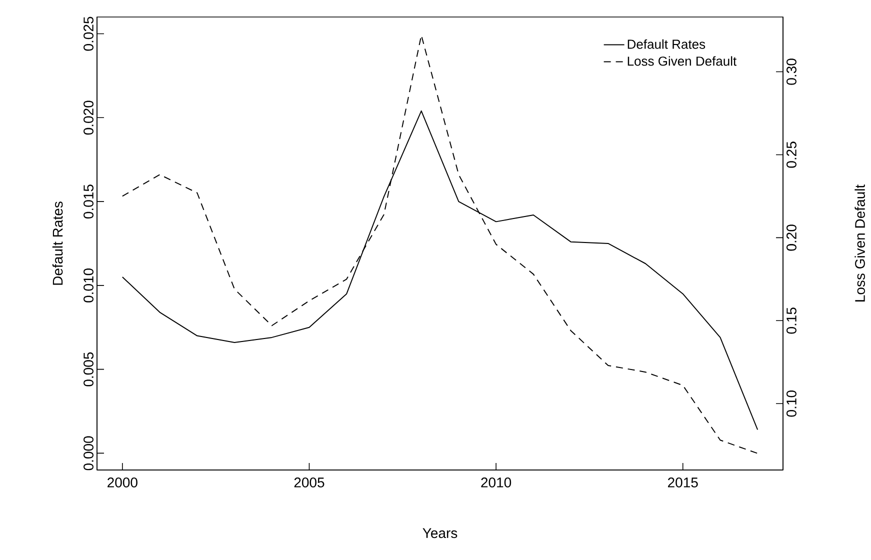 The image size is (871, 560). Describe the element at coordinates (89, 117) in the screenshot. I see `y-tick-label: 0.020` at that location.